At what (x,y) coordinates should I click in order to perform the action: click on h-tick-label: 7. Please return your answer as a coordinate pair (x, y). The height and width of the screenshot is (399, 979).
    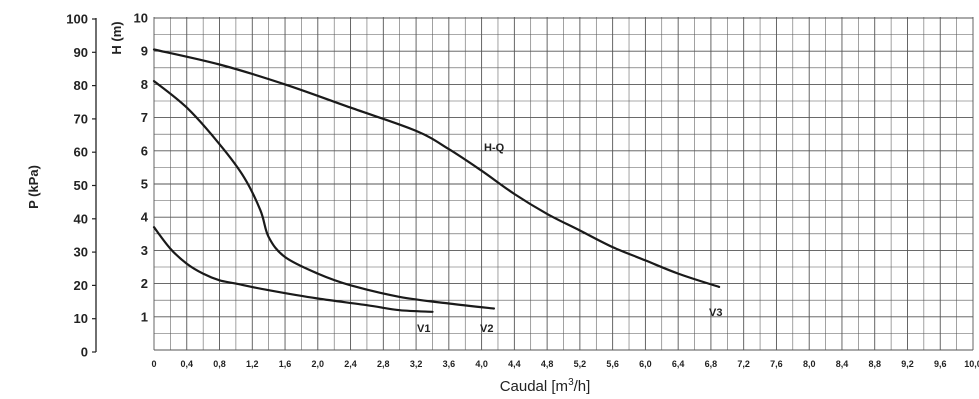
    Looking at the image, I should click on (144, 117).